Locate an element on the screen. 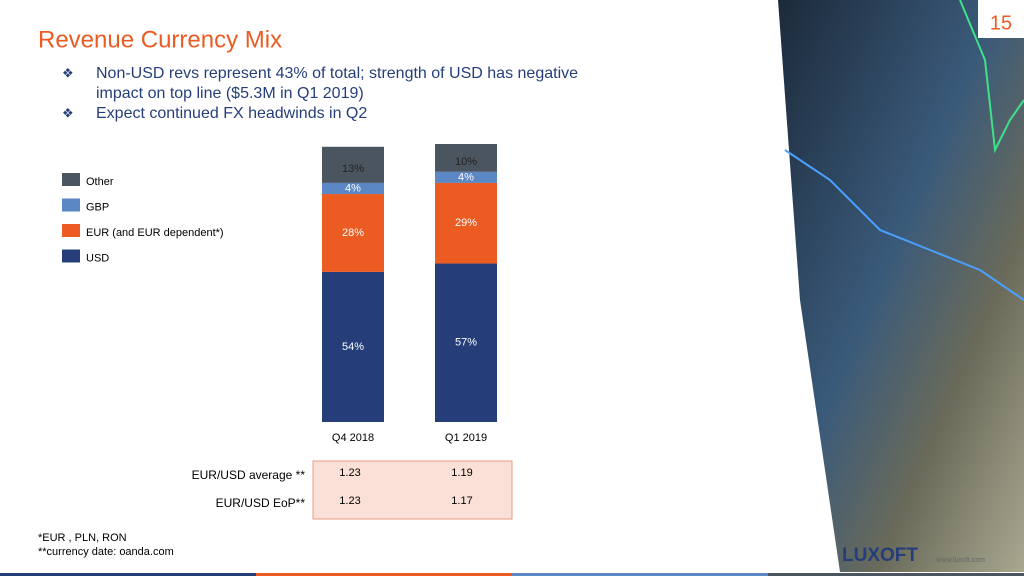  bullet: Expect continued FX headwinds in Q2 is located at coordinates (231, 113).